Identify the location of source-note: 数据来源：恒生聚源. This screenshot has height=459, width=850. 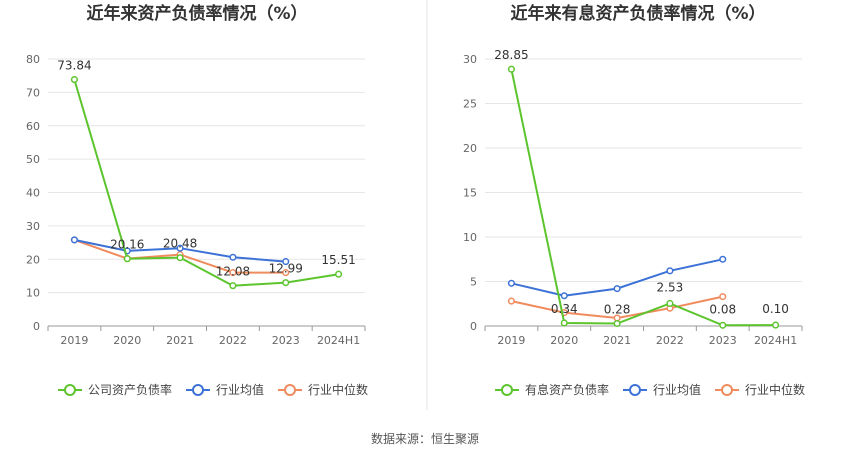
(425, 438).